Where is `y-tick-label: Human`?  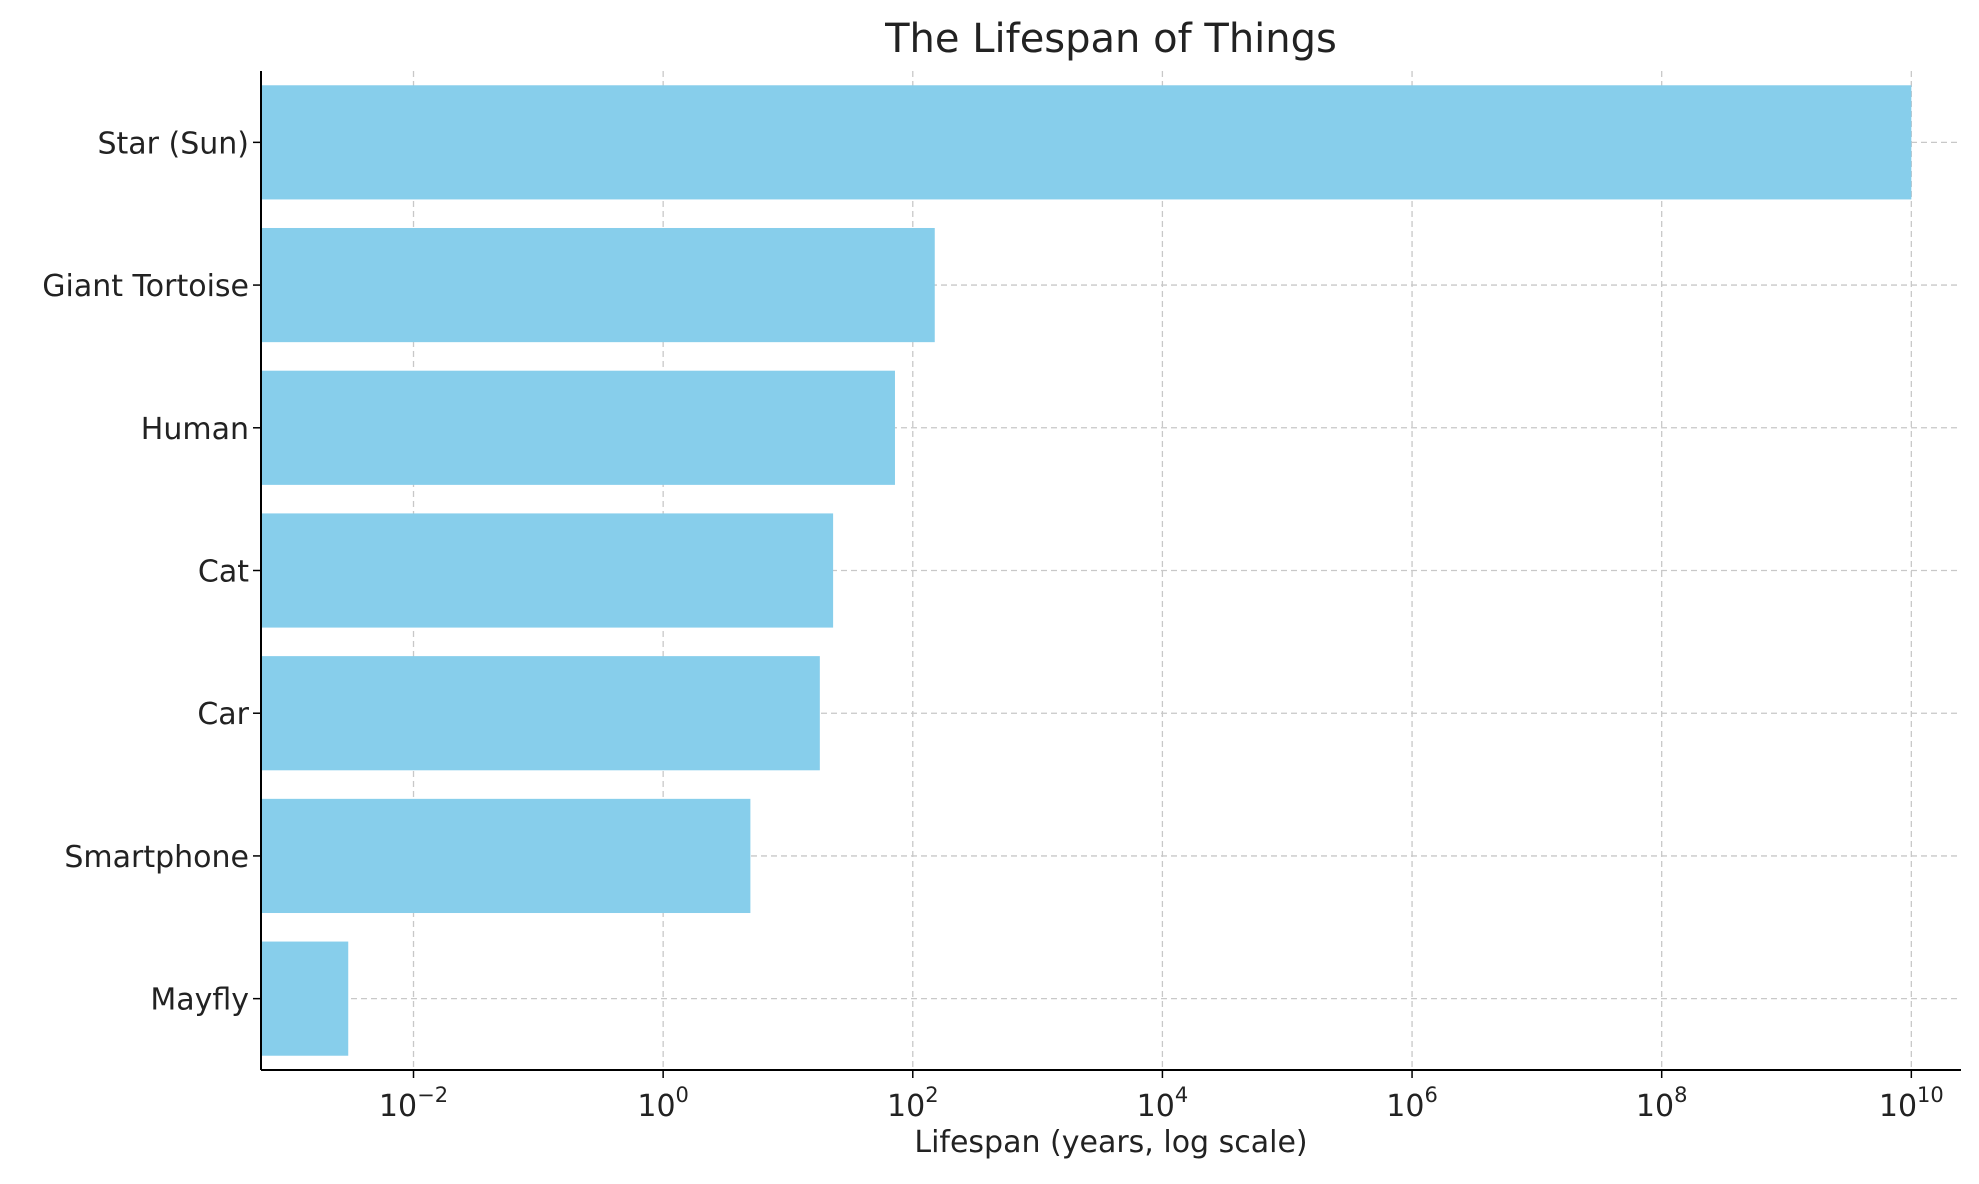 y-tick-label: Human is located at coordinates (195, 429).